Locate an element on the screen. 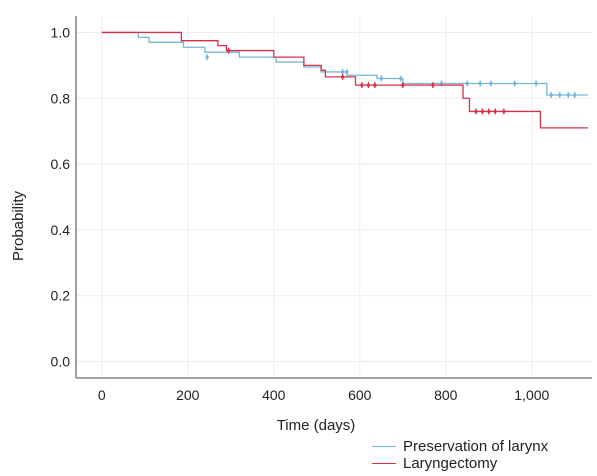 The width and height of the screenshot is (597, 476). y-tick-label-2: 0.4 is located at coordinates (61, 230).